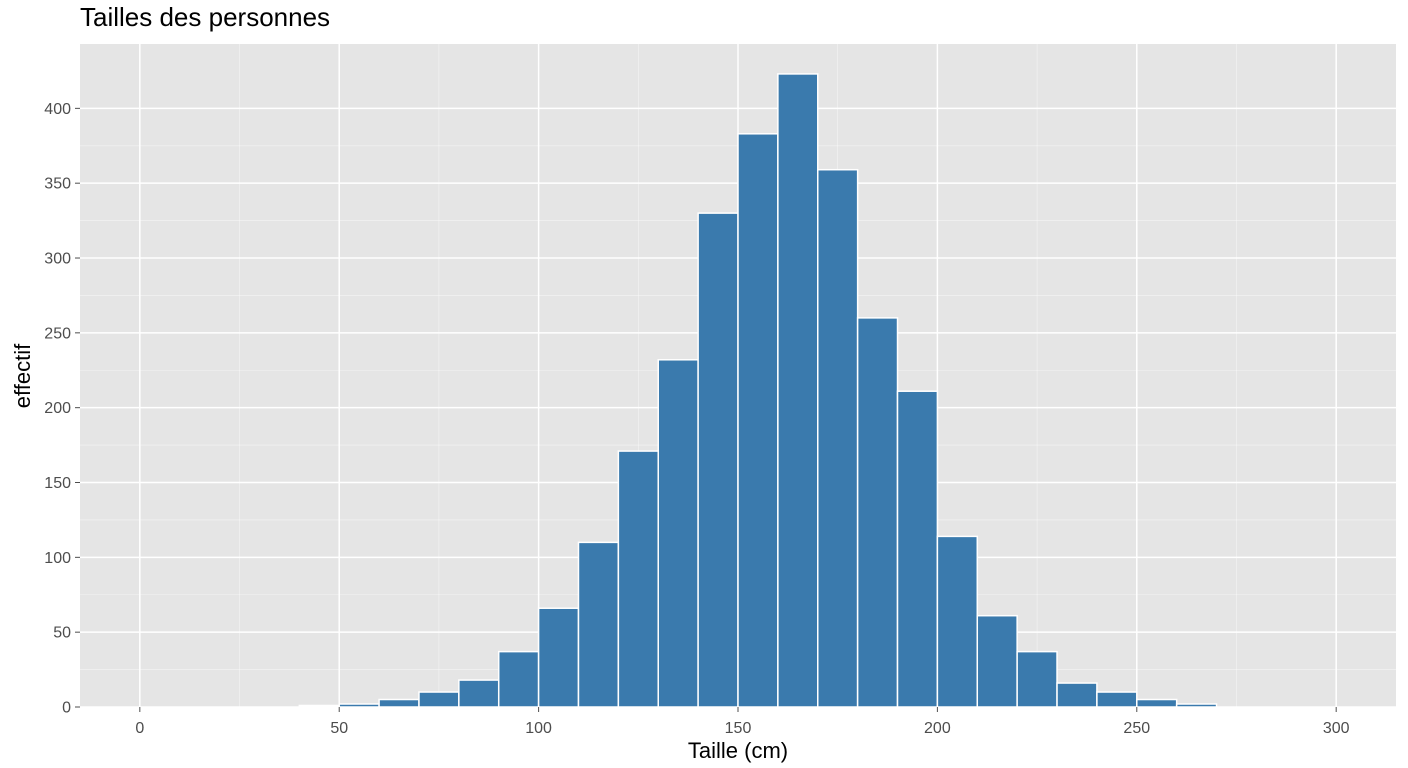 This screenshot has height=768, width=1408. Describe the element at coordinates (57, 333) in the screenshot. I see `y-tick-label: 250` at that location.